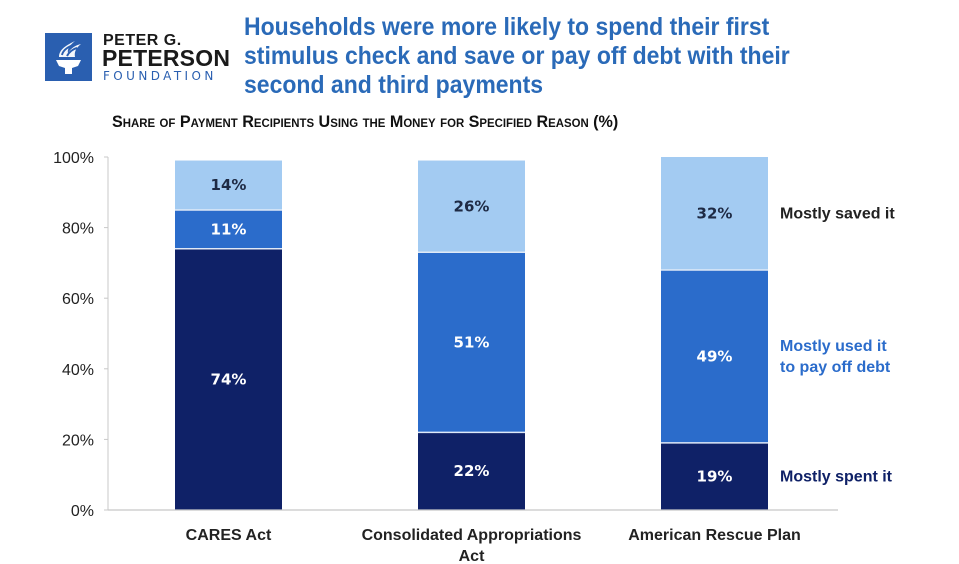  I want to click on y-tick-label: 60%, so click(78, 299).